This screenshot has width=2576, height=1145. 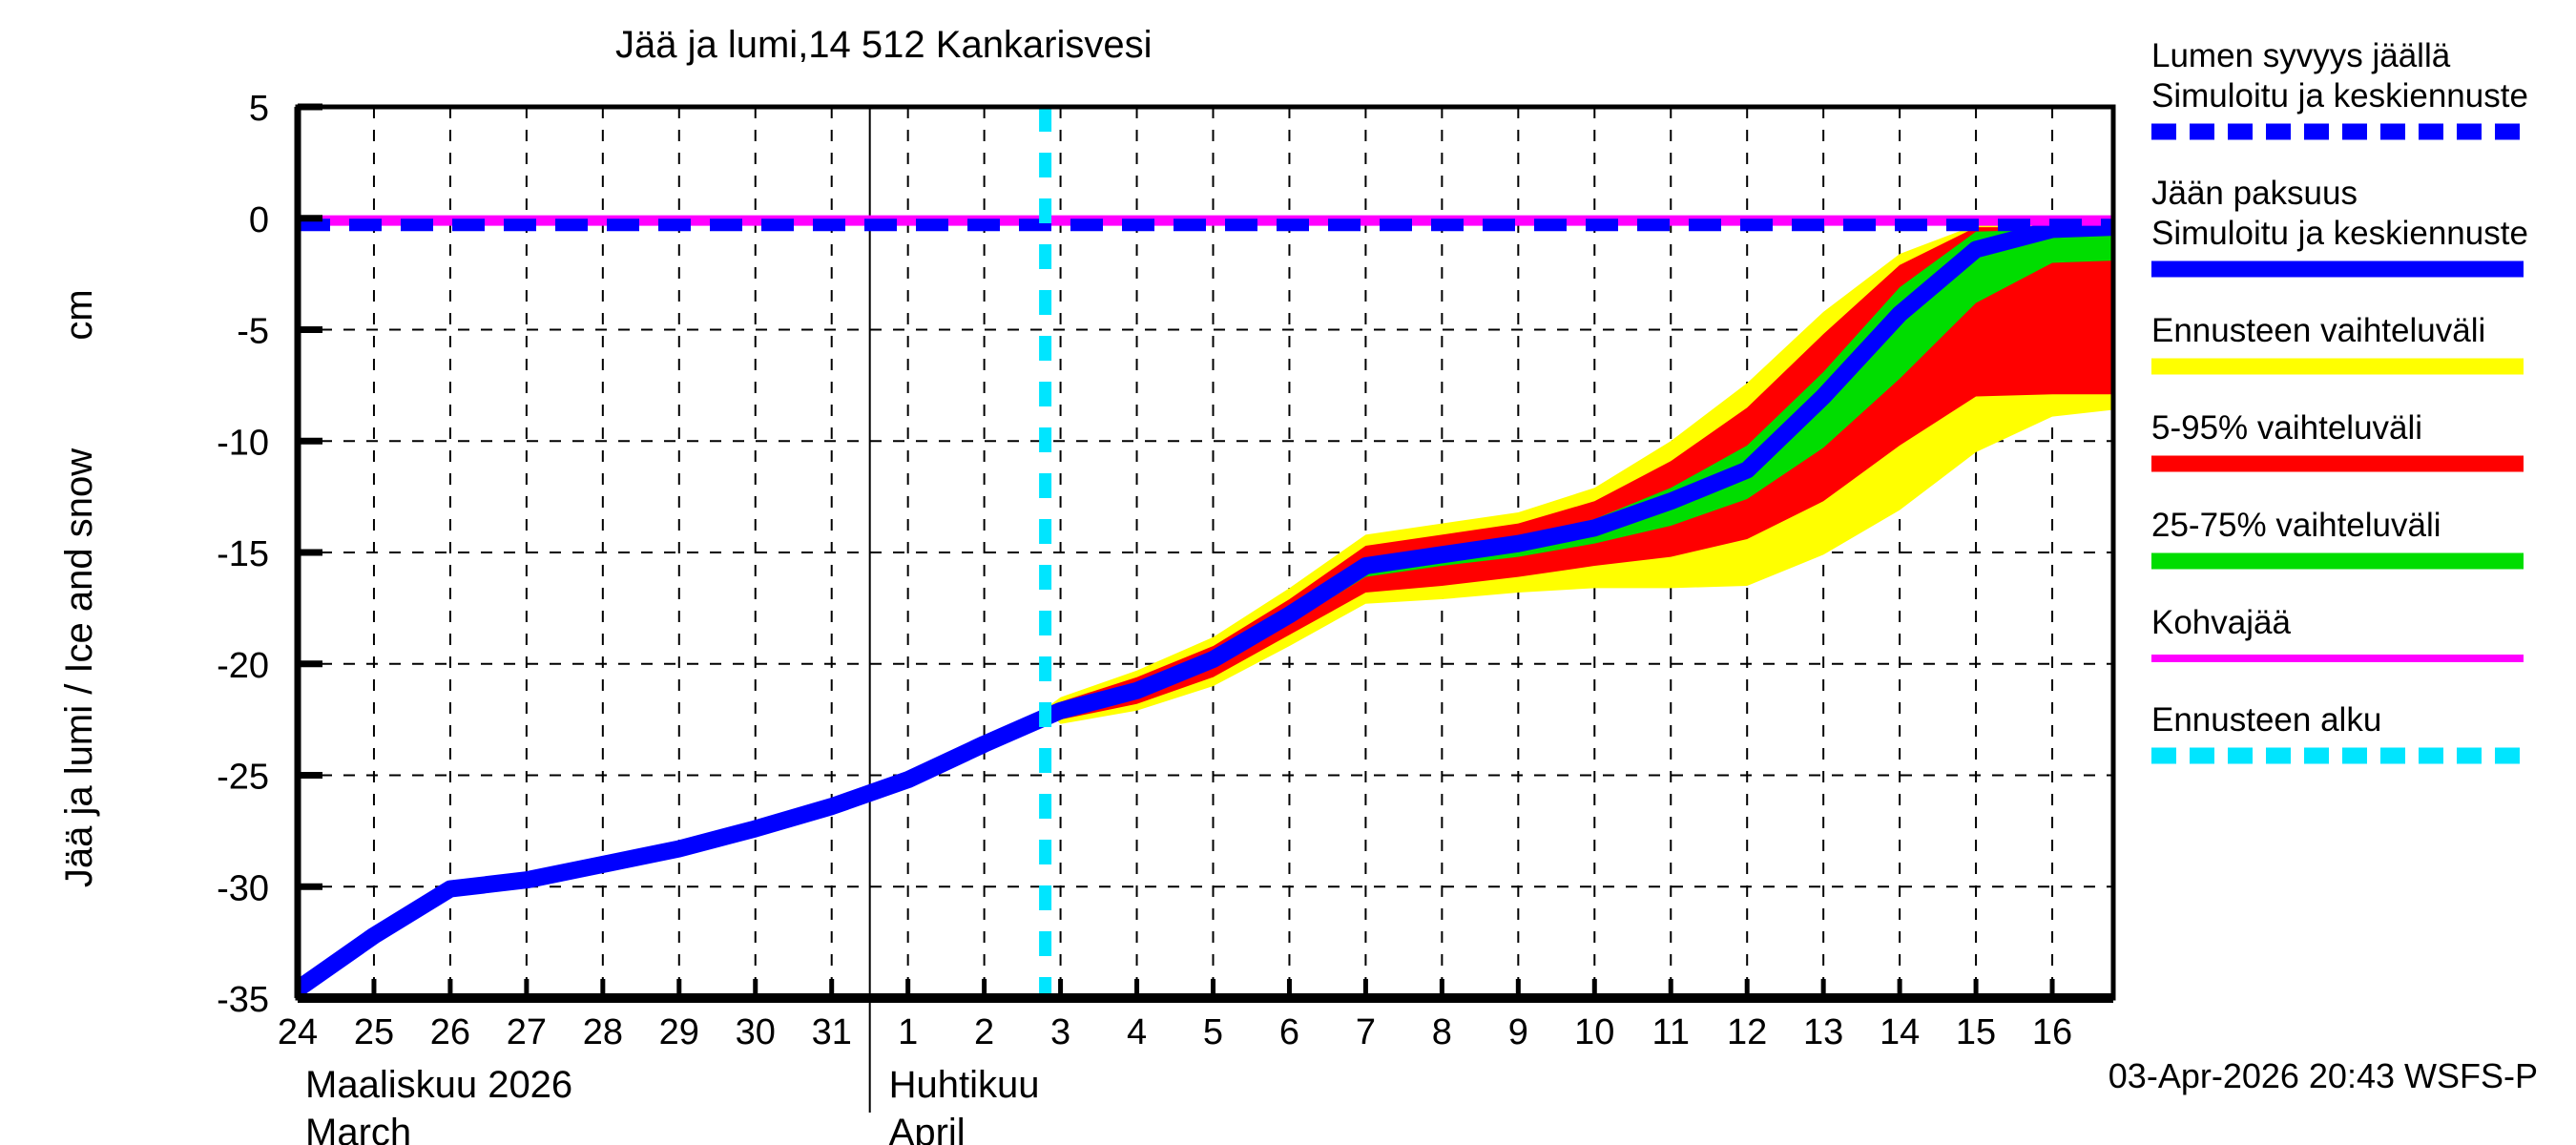 What do you see at coordinates (2318, 330) in the screenshot?
I see `legend-title: Ennusteen vaihteluväli` at bounding box center [2318, 330].